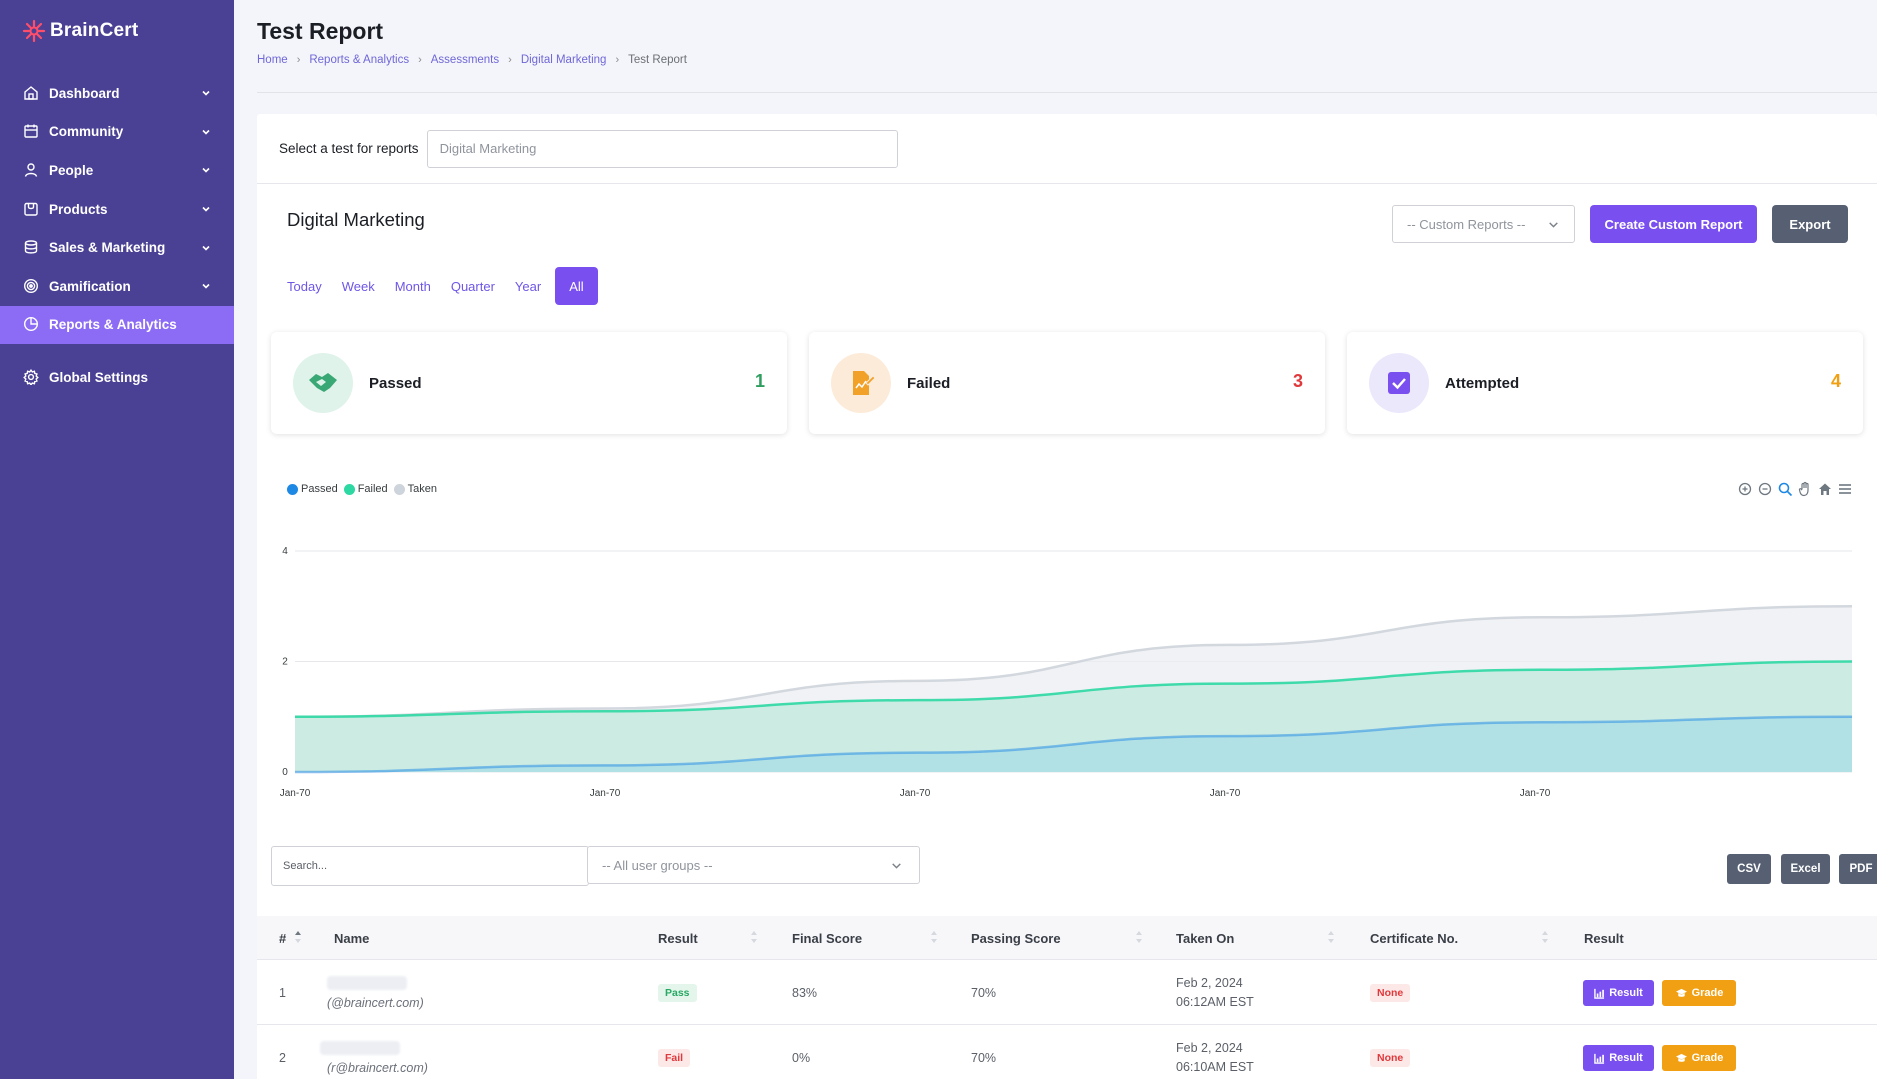 The image size is (1877, 1079). Describe the element at coordinates (117, 377) in the screenshot. I see `sidebar-item-global-settings: Global Settings` at that location.